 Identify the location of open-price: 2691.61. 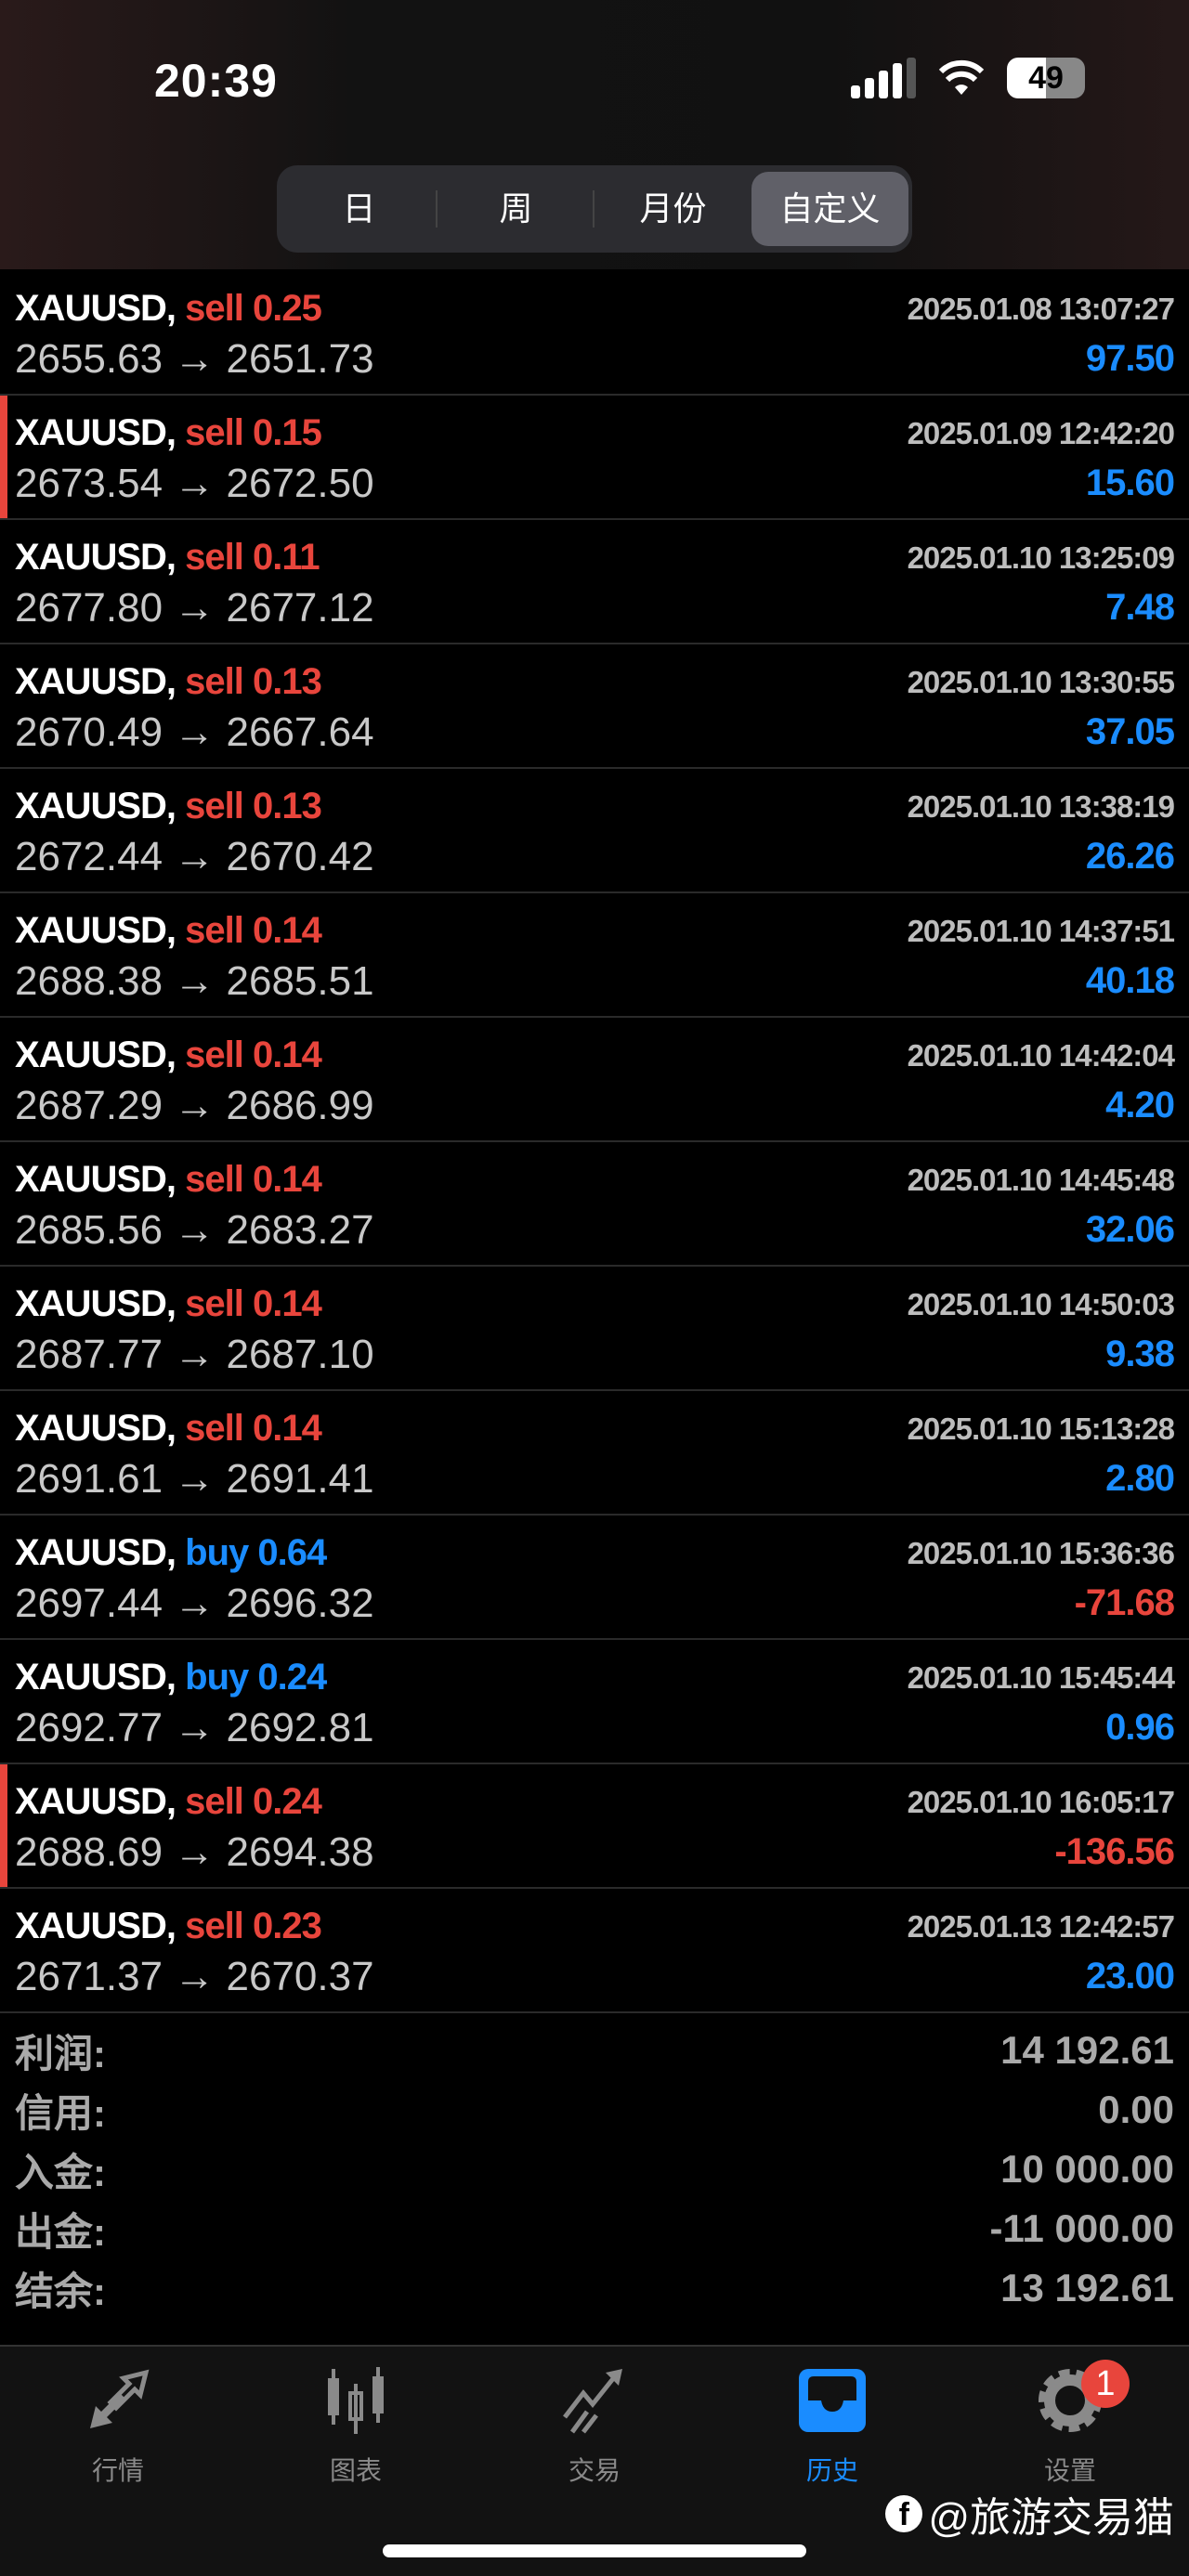
(89, 1479).